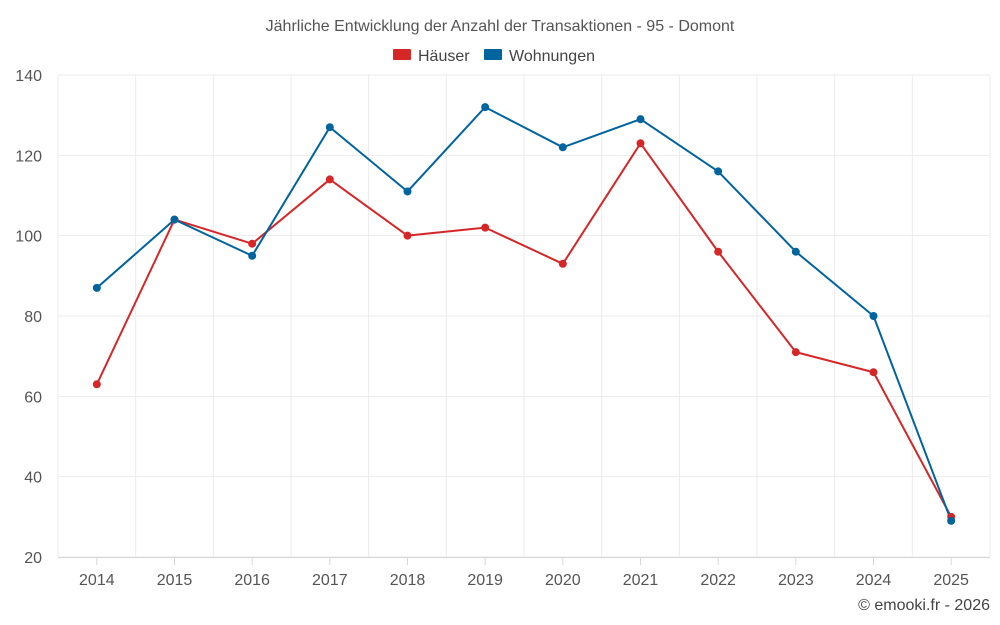 The image size is (1000, 625). What do you see at coordinates (795, 352) in the screenshot?
I see `data-point-haeuser-2023` at bounding box center [795, 352].